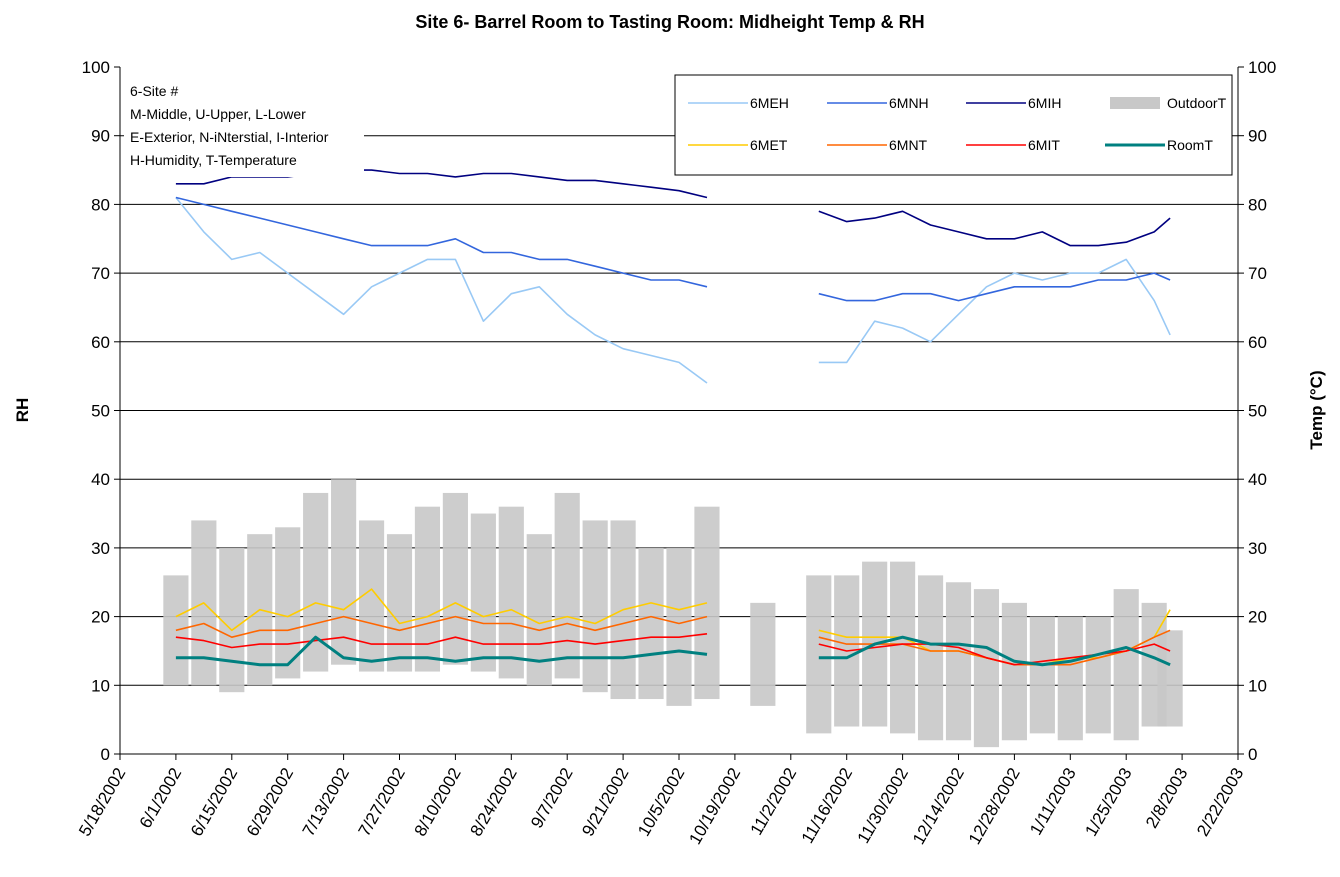 The image size is (1340, 877). What do you see at coordinates (1257, 342) in the screenshot?
I see `y2-tick-label: 60` at bounding box center [1257, 342].